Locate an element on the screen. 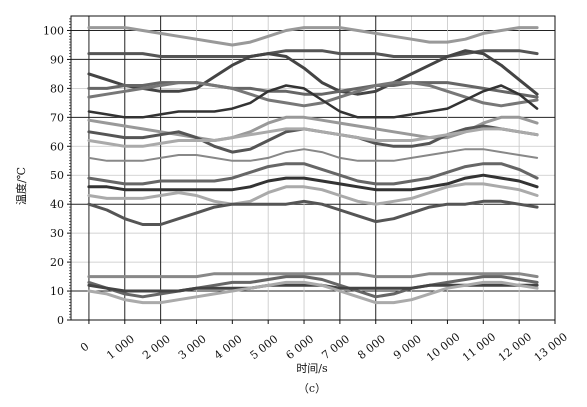 This screenshot has width=587, height=407. chart-caption: （c） is located at coordinates (312, 388).